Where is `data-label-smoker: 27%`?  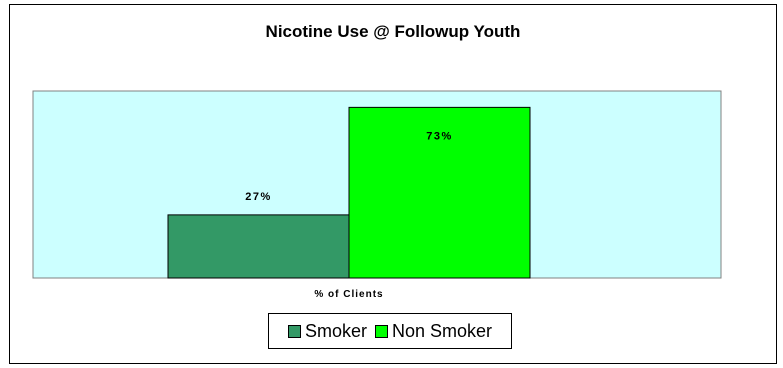 data-label-smoker: 27% is located at coordinates (258, 197).